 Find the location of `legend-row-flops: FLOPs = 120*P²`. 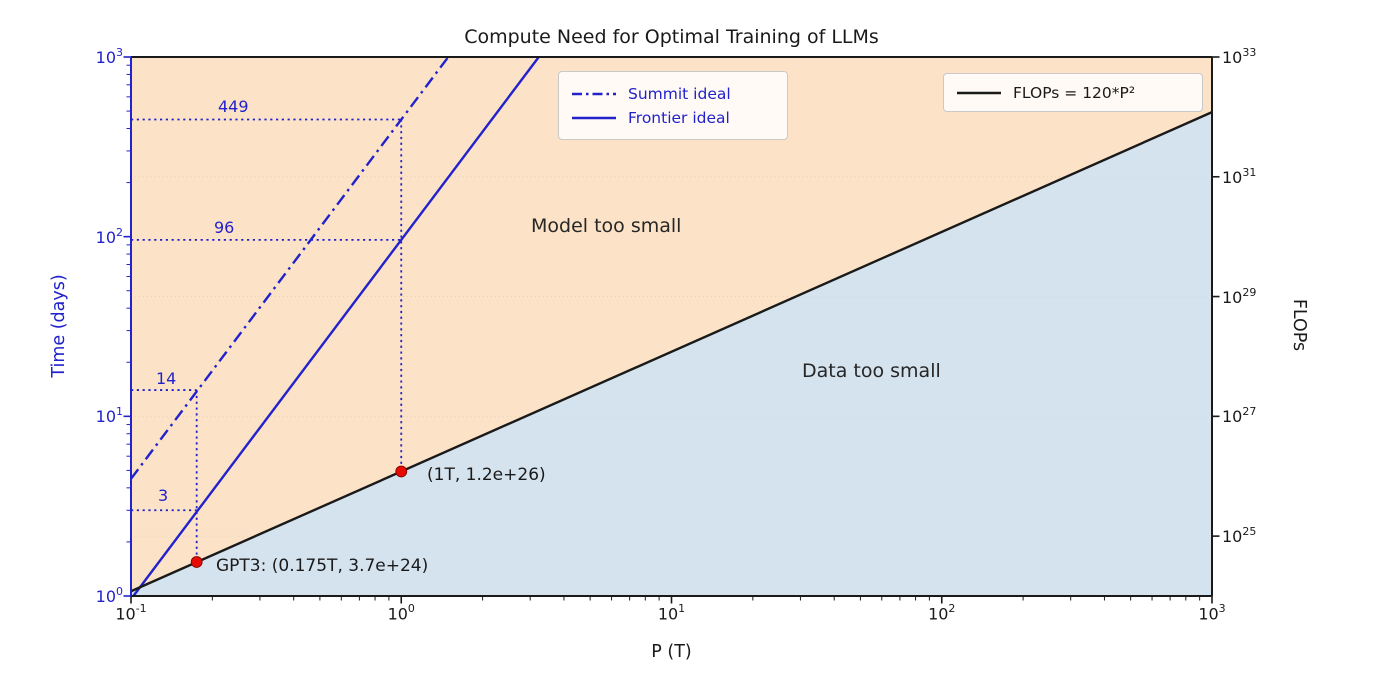

legend-row-flops: FLOPs = 120*P² is located at coordinates (1073, 93).